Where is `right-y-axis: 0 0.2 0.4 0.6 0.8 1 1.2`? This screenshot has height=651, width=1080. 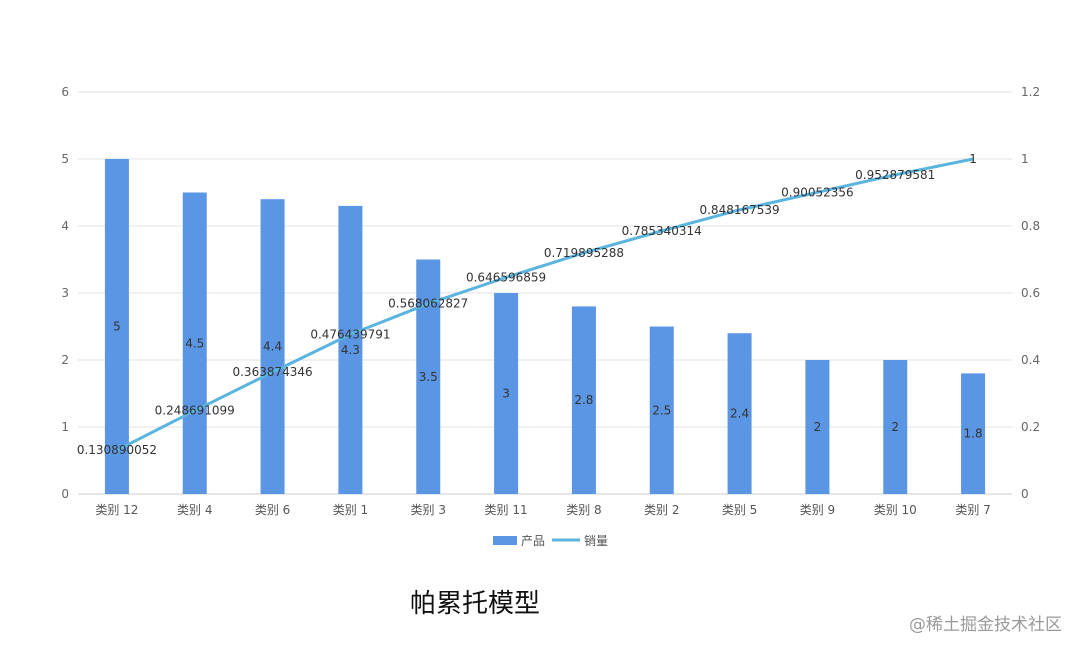 right-y-axis: 0 0.2 0.4 0.6 0.8 1 1.2 is located at coordinates (1030, 293).